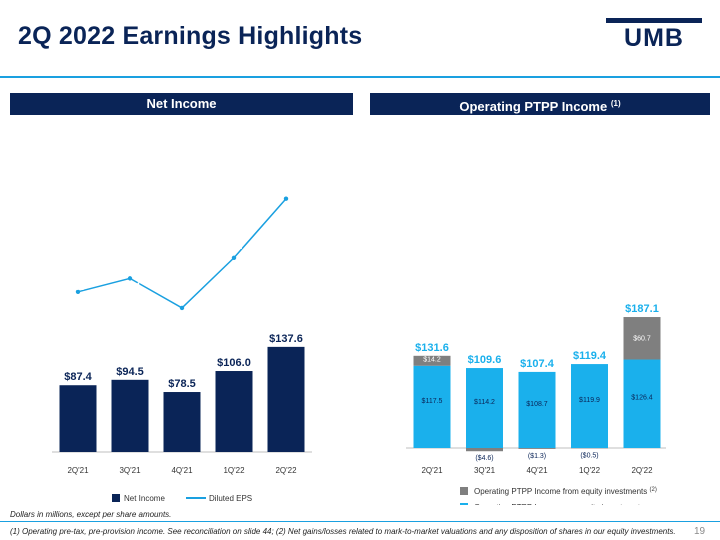  What do you see at coordinates (464, 504) in the screenshot?
I see `legend-swatch-core` at bounding box center [464, 504].